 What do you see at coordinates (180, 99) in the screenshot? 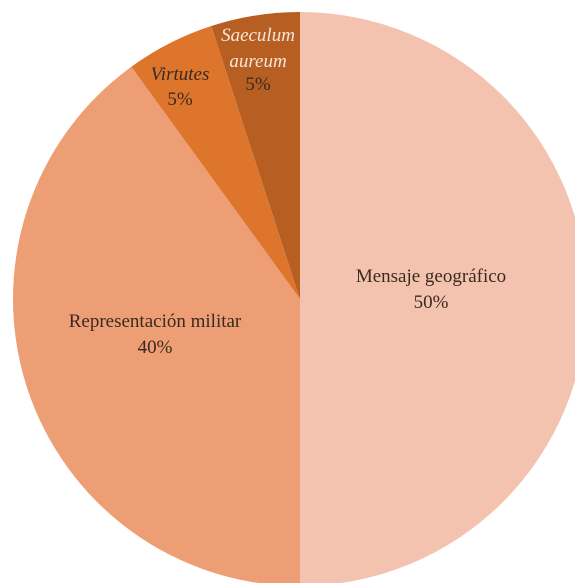
I see `slice-percent-2: 5%` at bounding box center [180, 99].